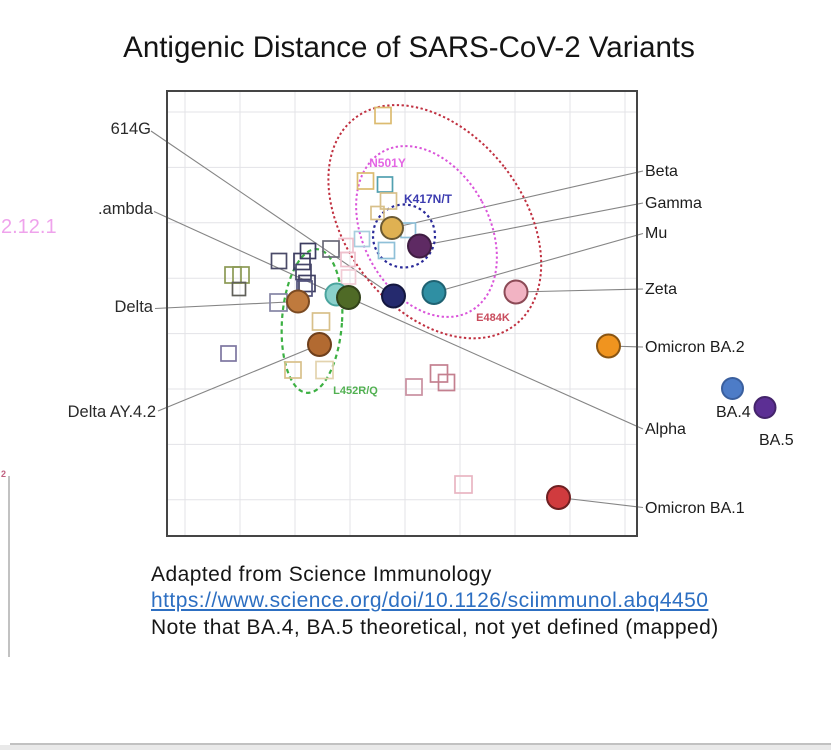 The image size is (831, 750). Describe the element at coordinates (493, 318) in the screenshot. I see `svg-text: E484K` at that location.